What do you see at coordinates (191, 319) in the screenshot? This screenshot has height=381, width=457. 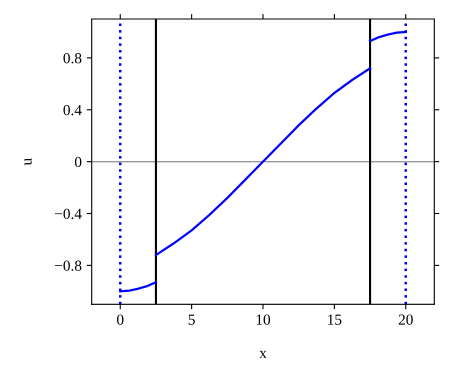 I see `x-tick-label: 5` at bounding box center [191, 319].